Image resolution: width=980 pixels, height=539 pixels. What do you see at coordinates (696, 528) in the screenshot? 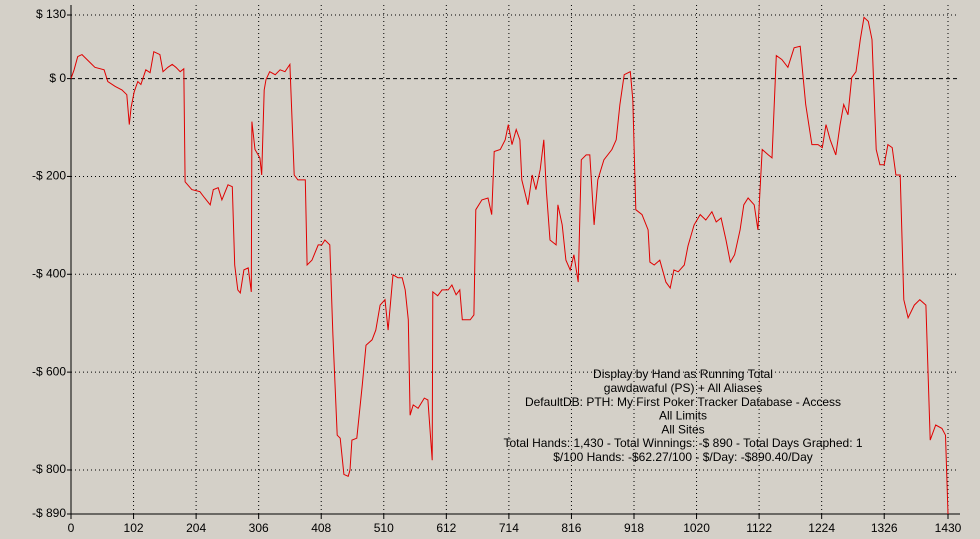
I see `x-tick-label: 1020` at bounding box center [696, 528].